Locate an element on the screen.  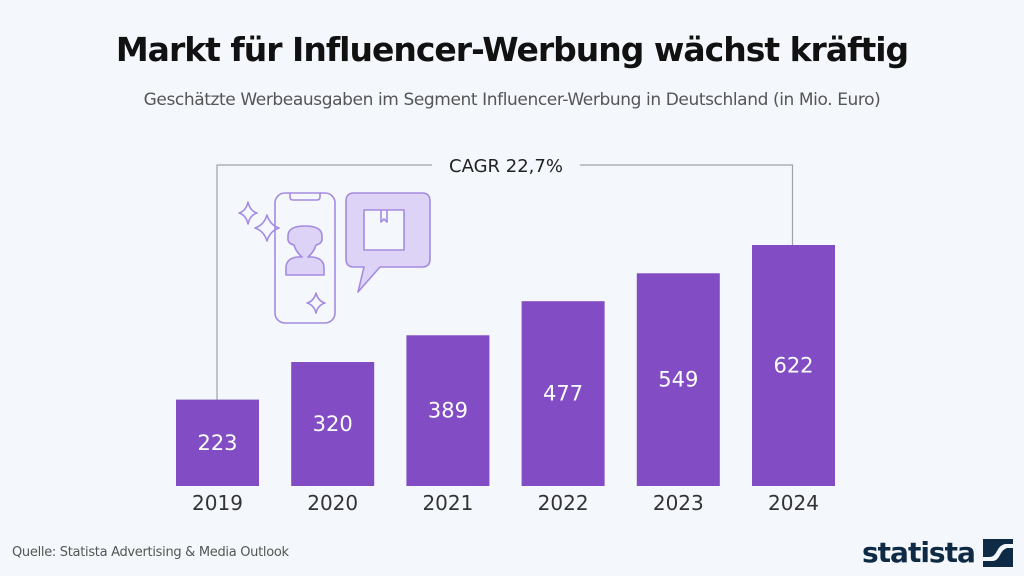
bar-value-label: 223 is located at coordinates (217, 443).